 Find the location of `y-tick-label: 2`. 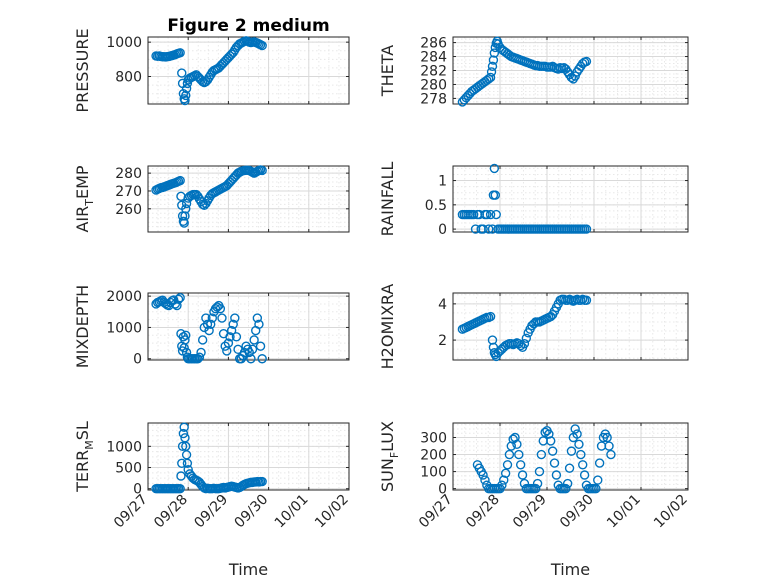

y-tick-label: 2 is located at coordinates (442, 341).